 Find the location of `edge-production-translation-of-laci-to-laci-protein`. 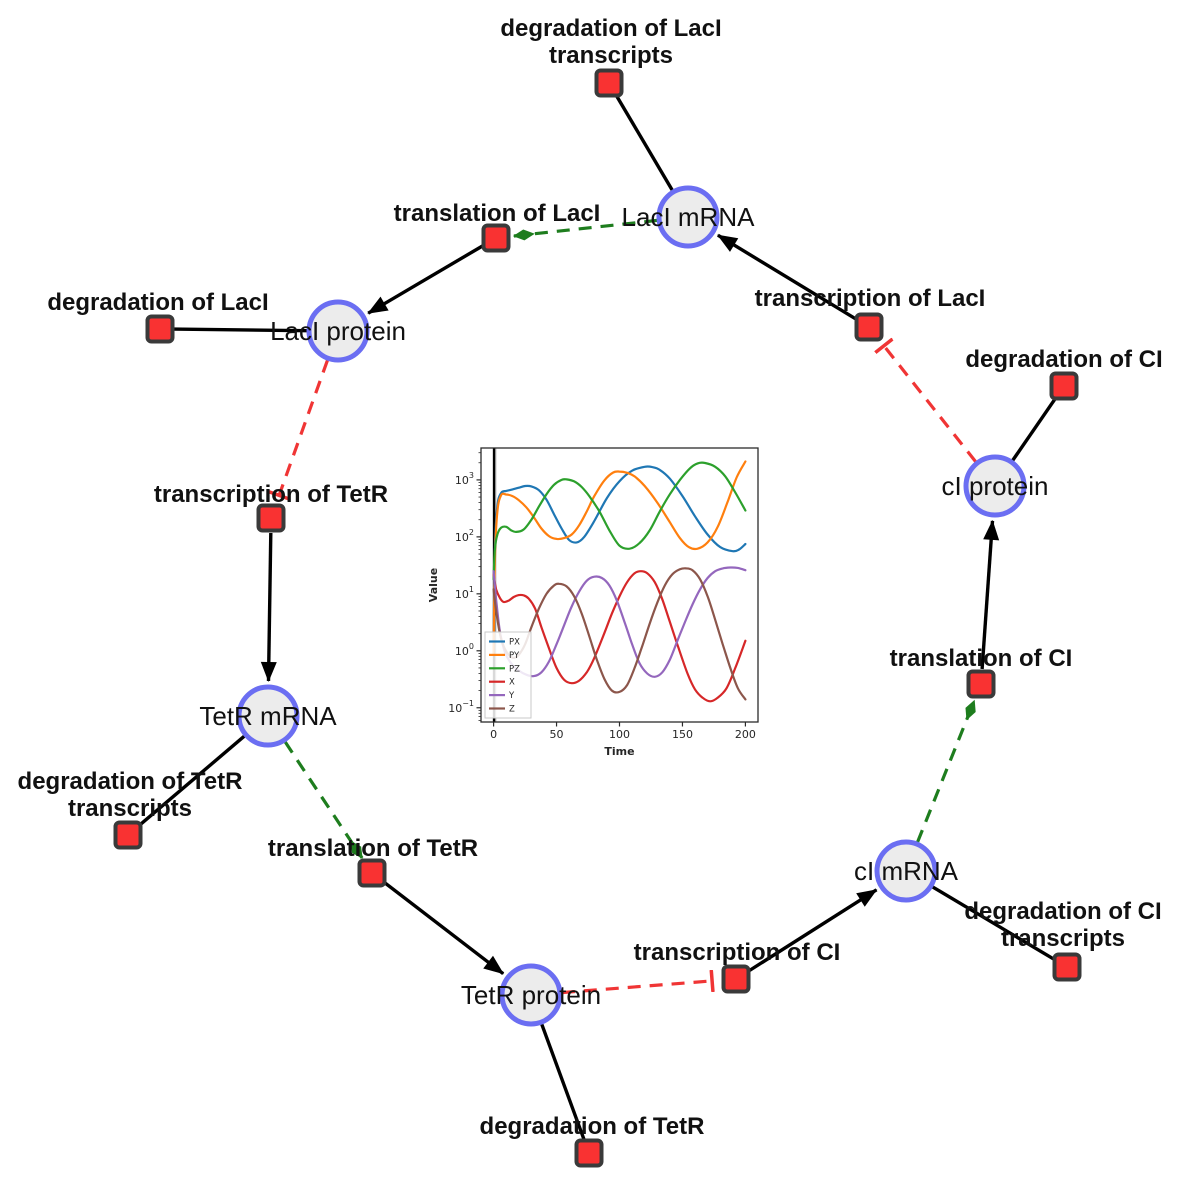

edge-production-translation-of-laci-to-laci-protein is located at coordinates (425, 279).